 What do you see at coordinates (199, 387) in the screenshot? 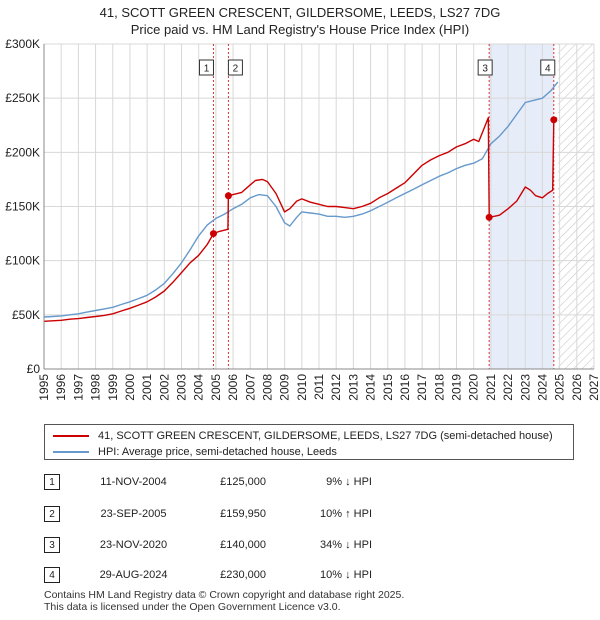
I see `x-tick-label: 2004` at bounding box center [199, 387].